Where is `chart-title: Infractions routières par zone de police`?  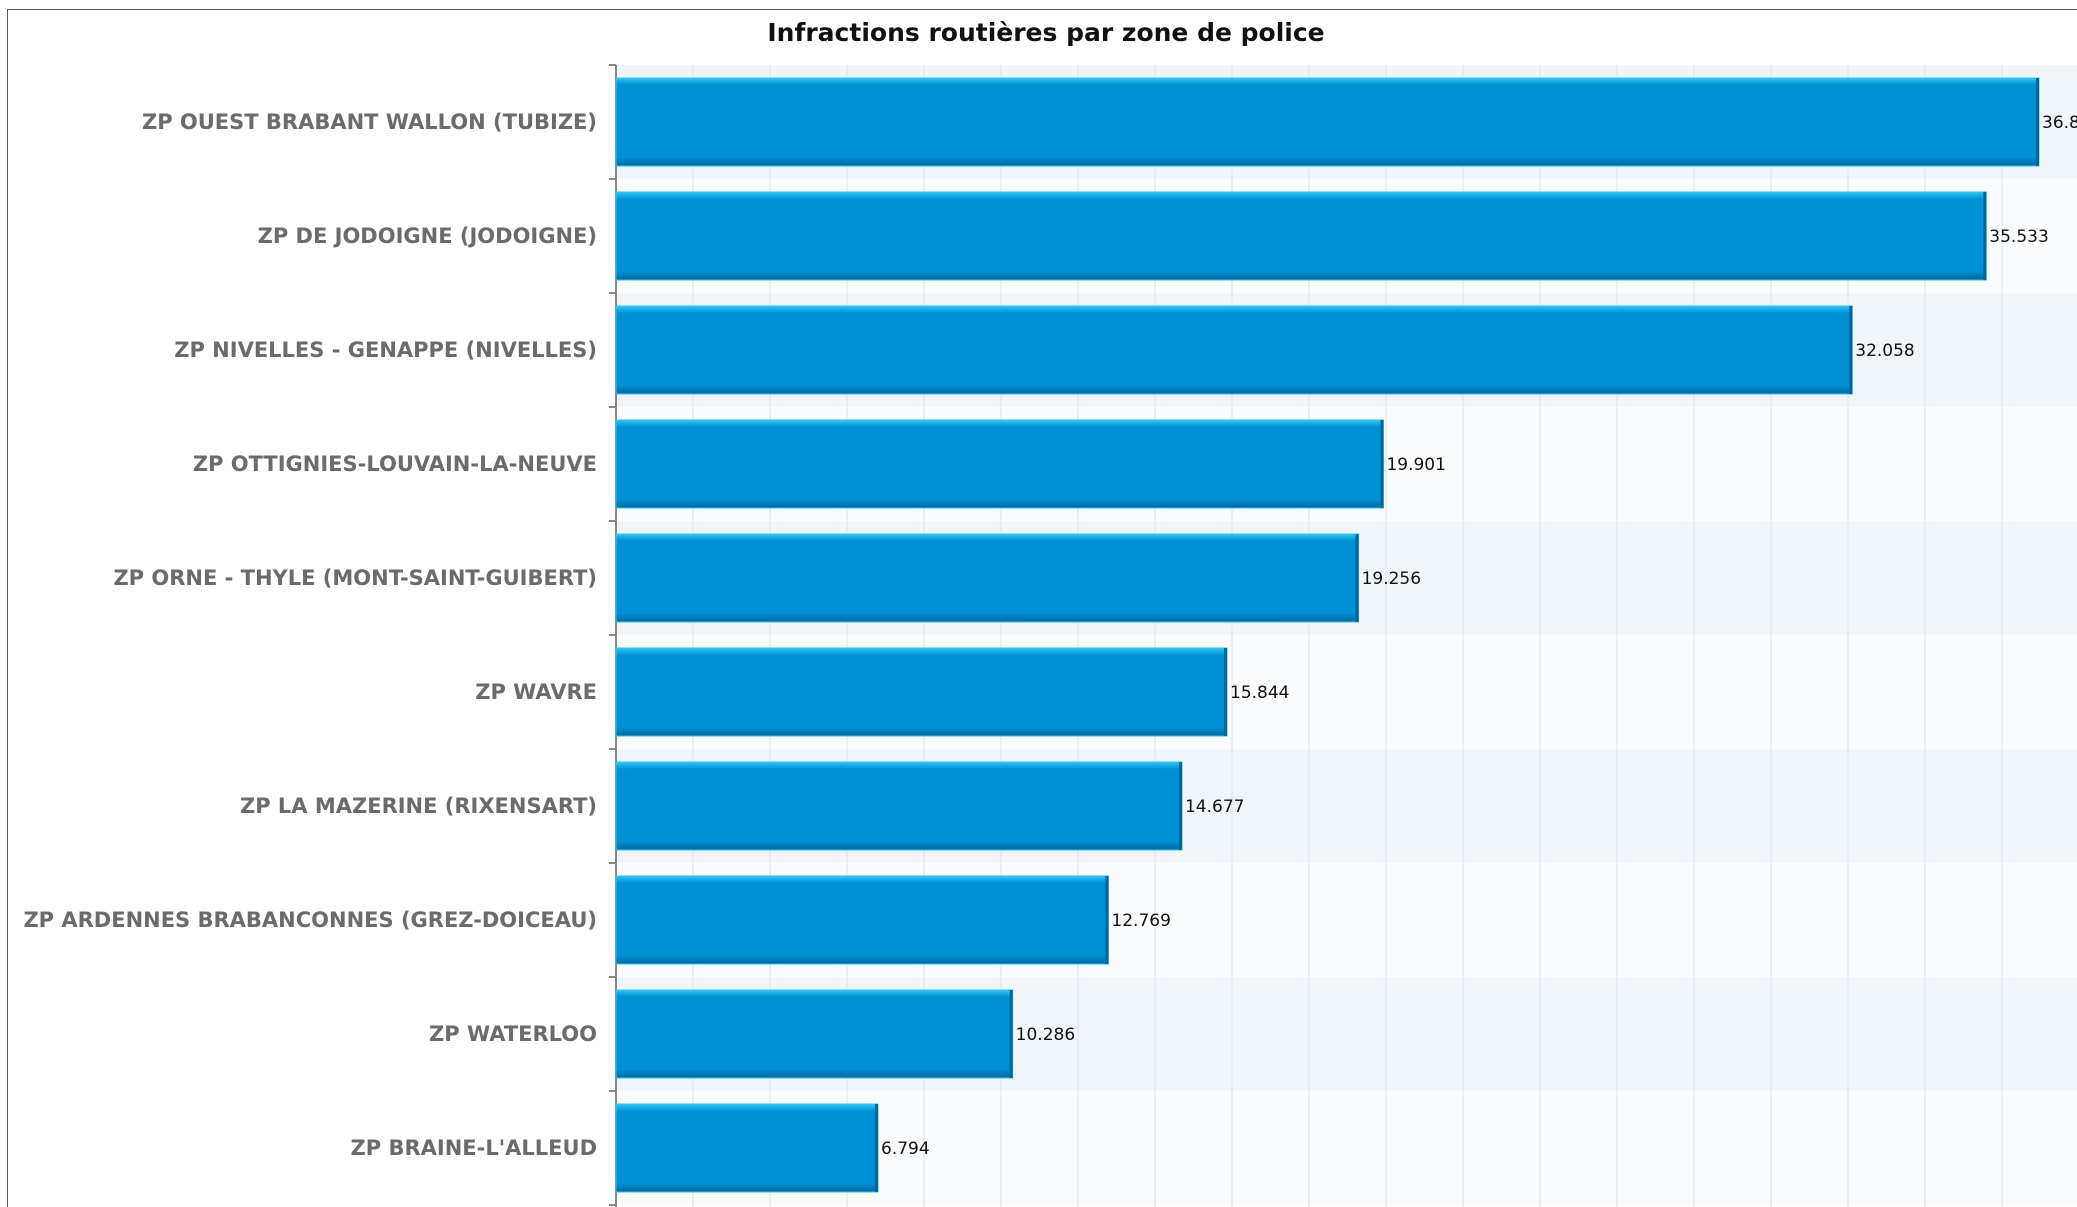
chart-title: Infractions routières par zone de police is located at coordinates (1045, 32).